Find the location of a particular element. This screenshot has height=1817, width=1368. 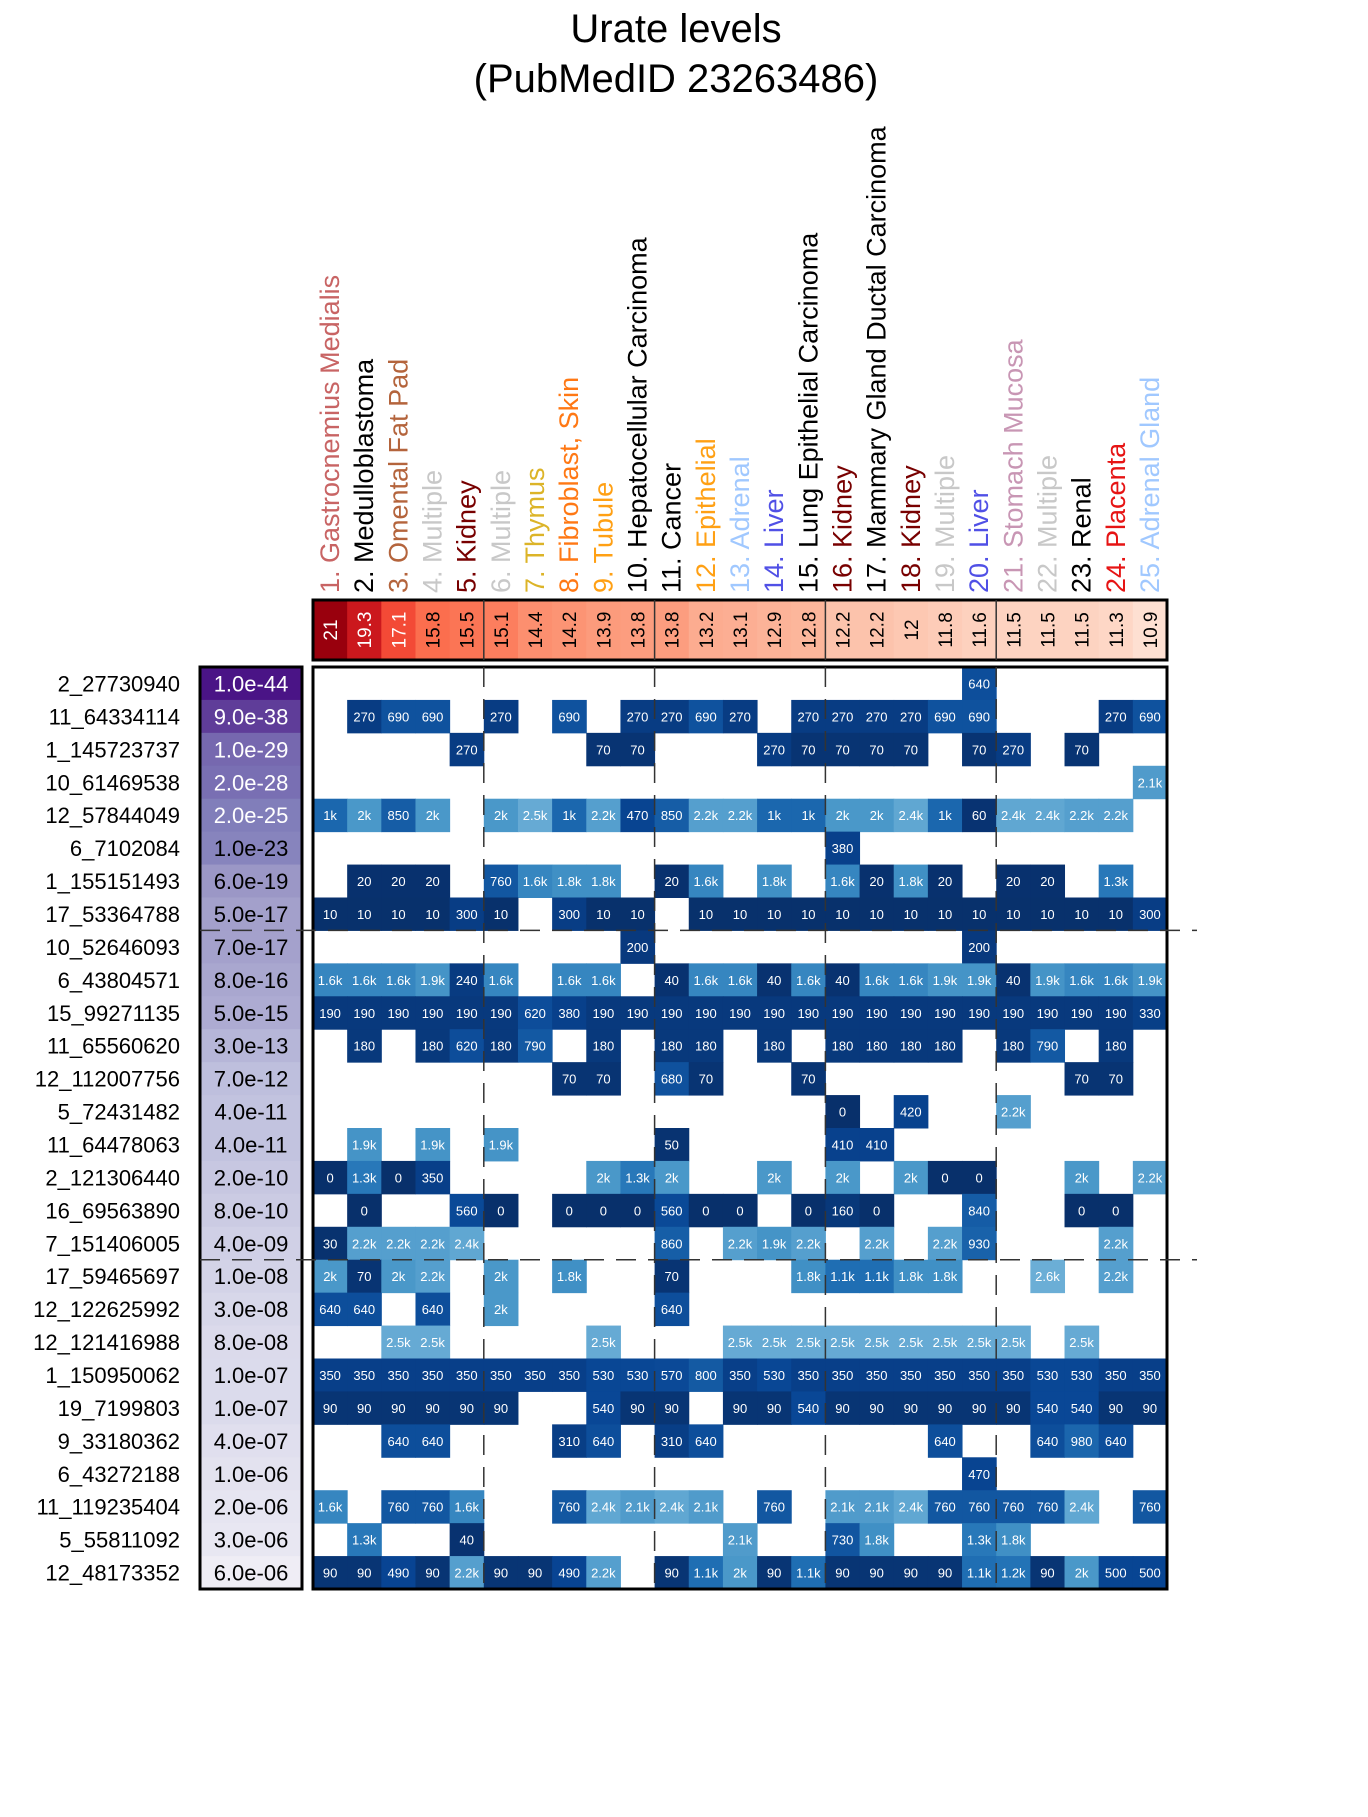

score-bar-border is located at coordinates (740, 630).